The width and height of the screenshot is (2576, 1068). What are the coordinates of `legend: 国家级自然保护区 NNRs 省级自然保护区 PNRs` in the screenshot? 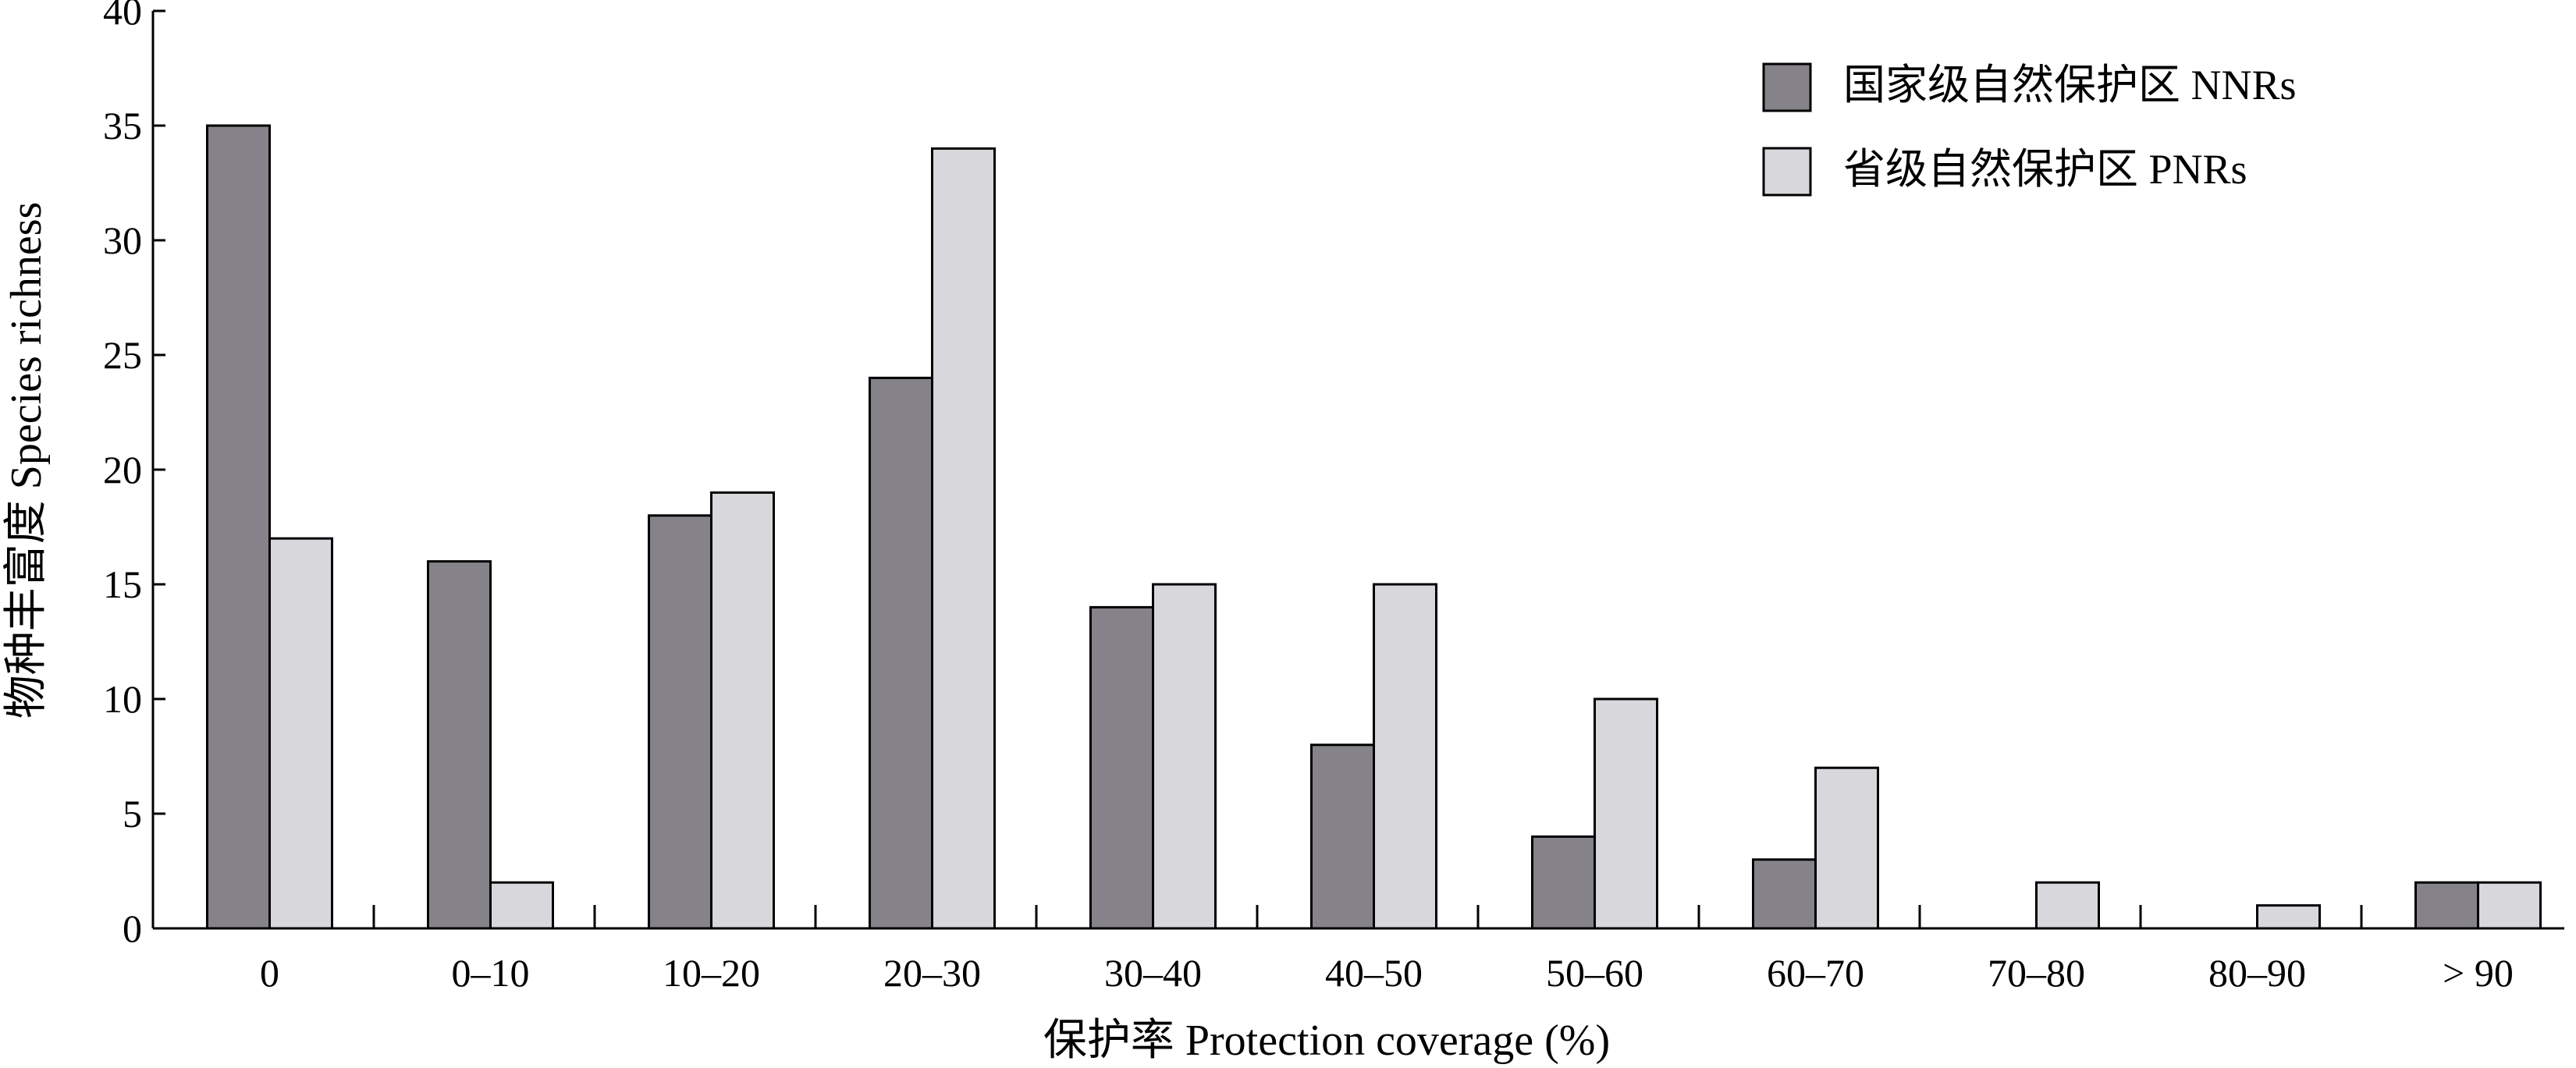 It's located at (2029, 129).